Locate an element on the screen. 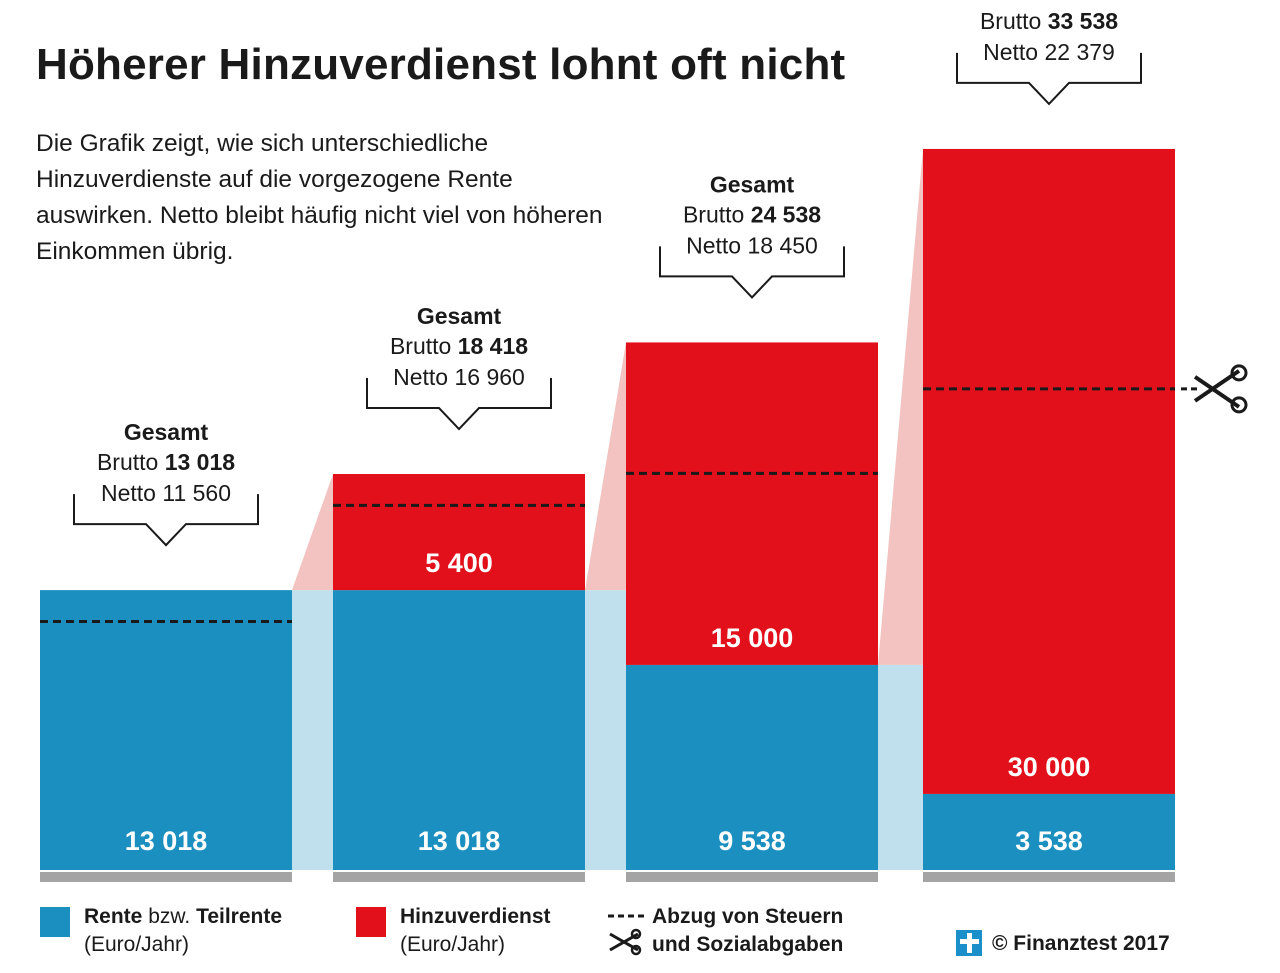  callout-netto: Netto 11 560 is located at coordinates (166, 493).